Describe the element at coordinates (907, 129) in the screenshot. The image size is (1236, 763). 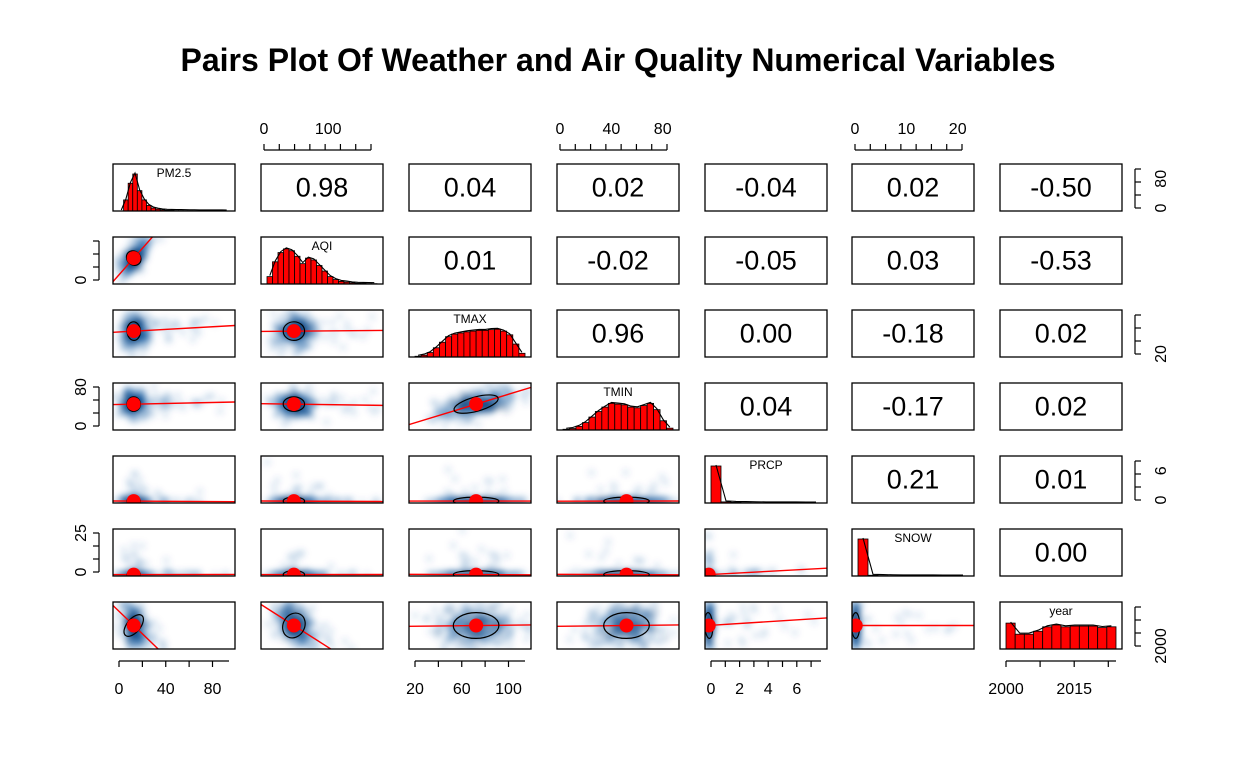
I see `tick-label: 10` at that location.